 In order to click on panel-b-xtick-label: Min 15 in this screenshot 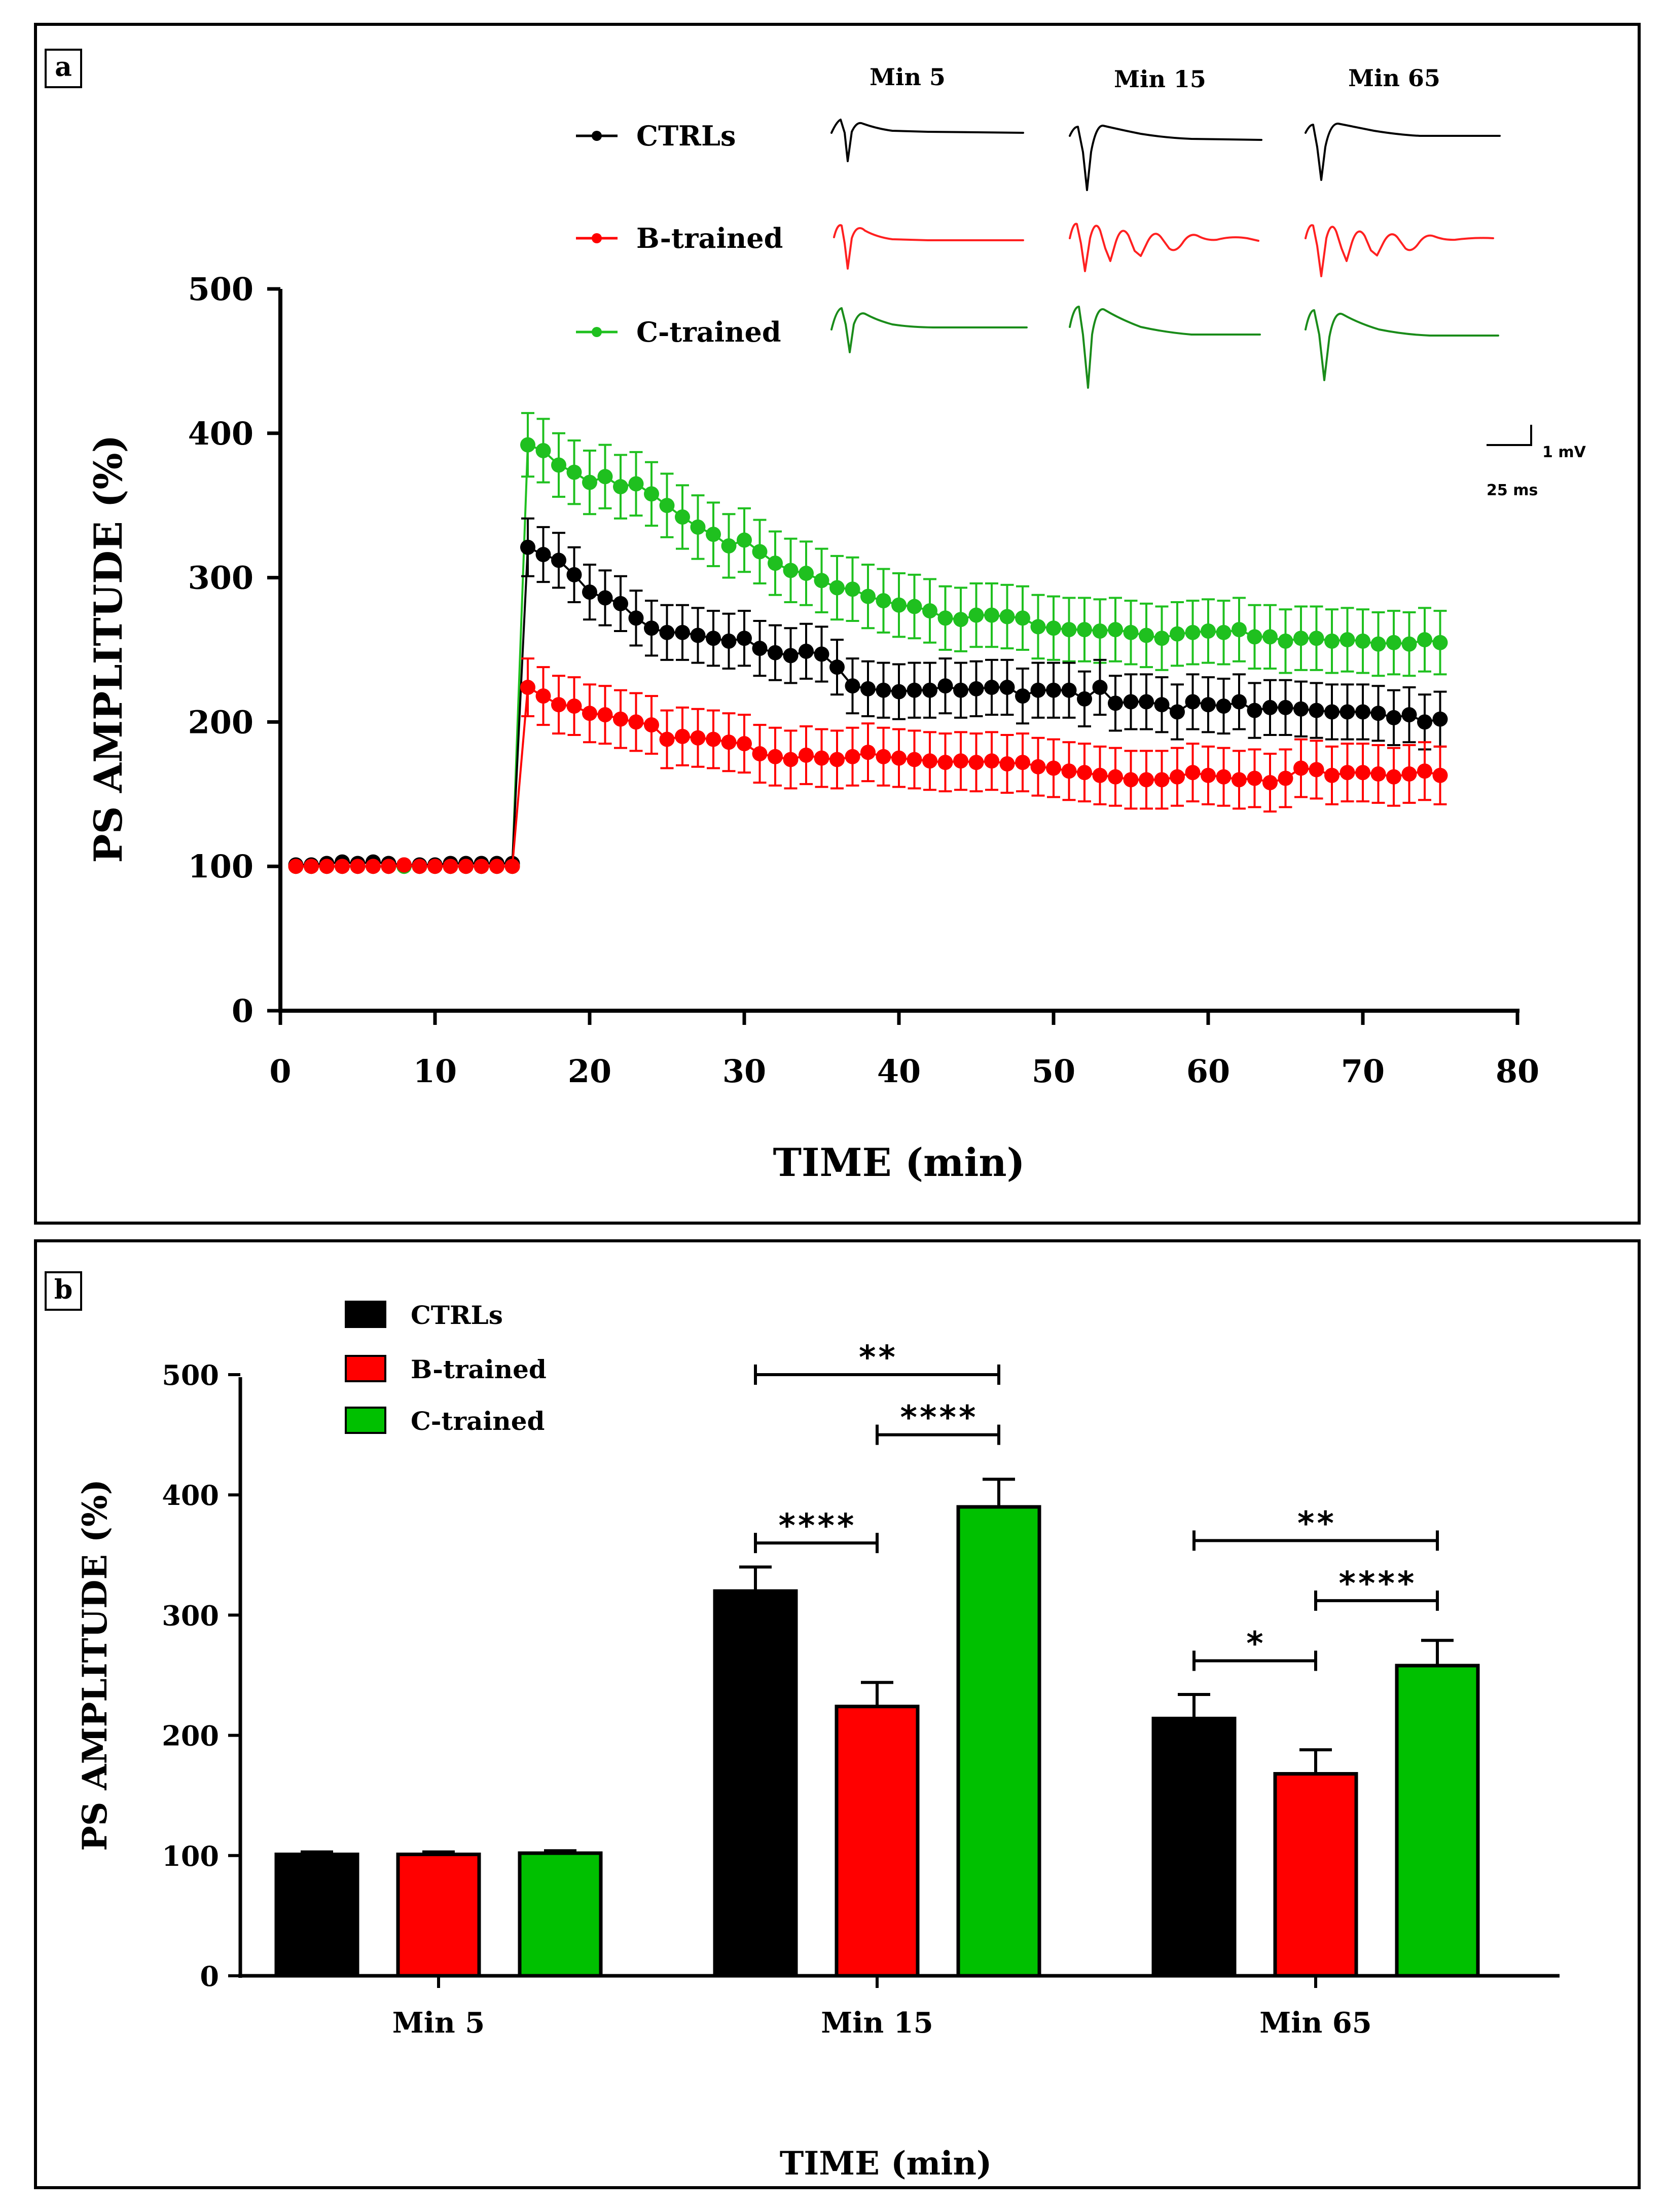, I will do `click(877, 2023)`.